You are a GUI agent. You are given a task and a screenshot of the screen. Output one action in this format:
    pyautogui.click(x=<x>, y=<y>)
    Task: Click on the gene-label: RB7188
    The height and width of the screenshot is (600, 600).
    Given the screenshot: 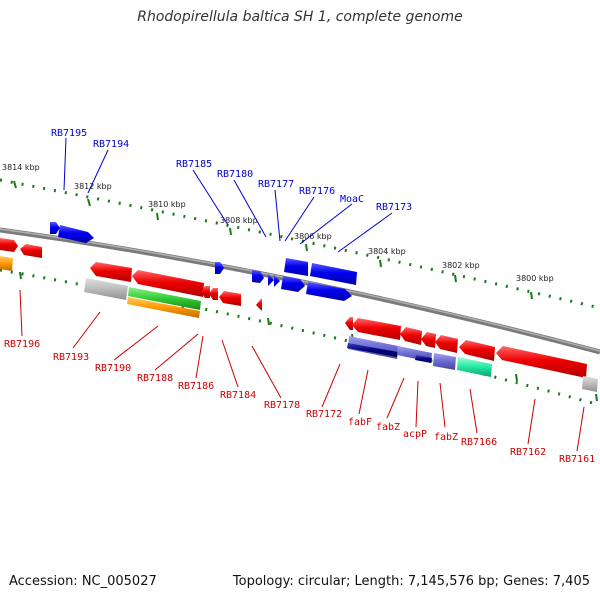 What is the action you would take?
    pyautogui.click(x=155, y=378)
    